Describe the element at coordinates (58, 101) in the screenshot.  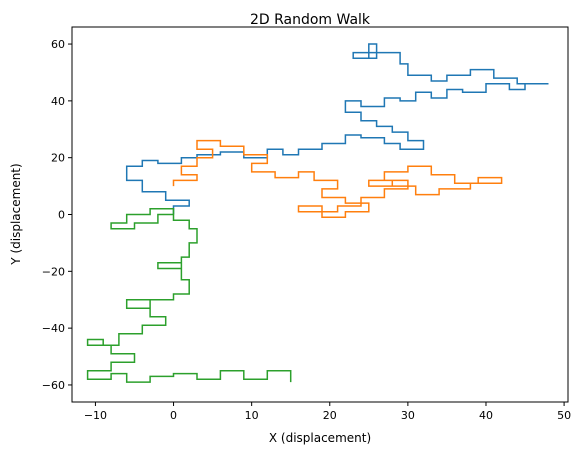
I see `y-tick-label: 40` at that location.